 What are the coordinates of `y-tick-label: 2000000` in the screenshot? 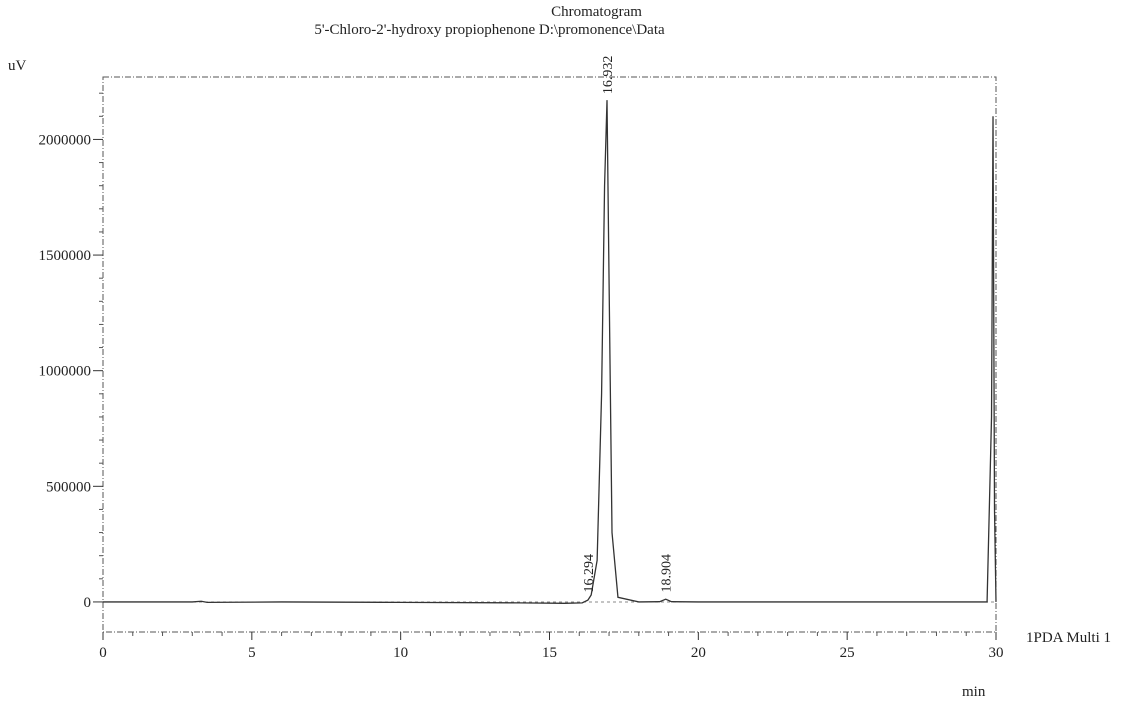 It's located at (65, 140).